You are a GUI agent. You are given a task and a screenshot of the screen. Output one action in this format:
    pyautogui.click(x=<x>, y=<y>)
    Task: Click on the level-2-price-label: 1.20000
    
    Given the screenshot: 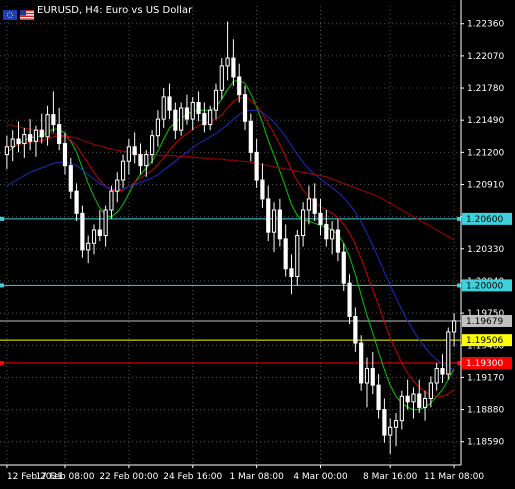 What is the action you would take?
    pyautogui.click(x=484, y=286)
    